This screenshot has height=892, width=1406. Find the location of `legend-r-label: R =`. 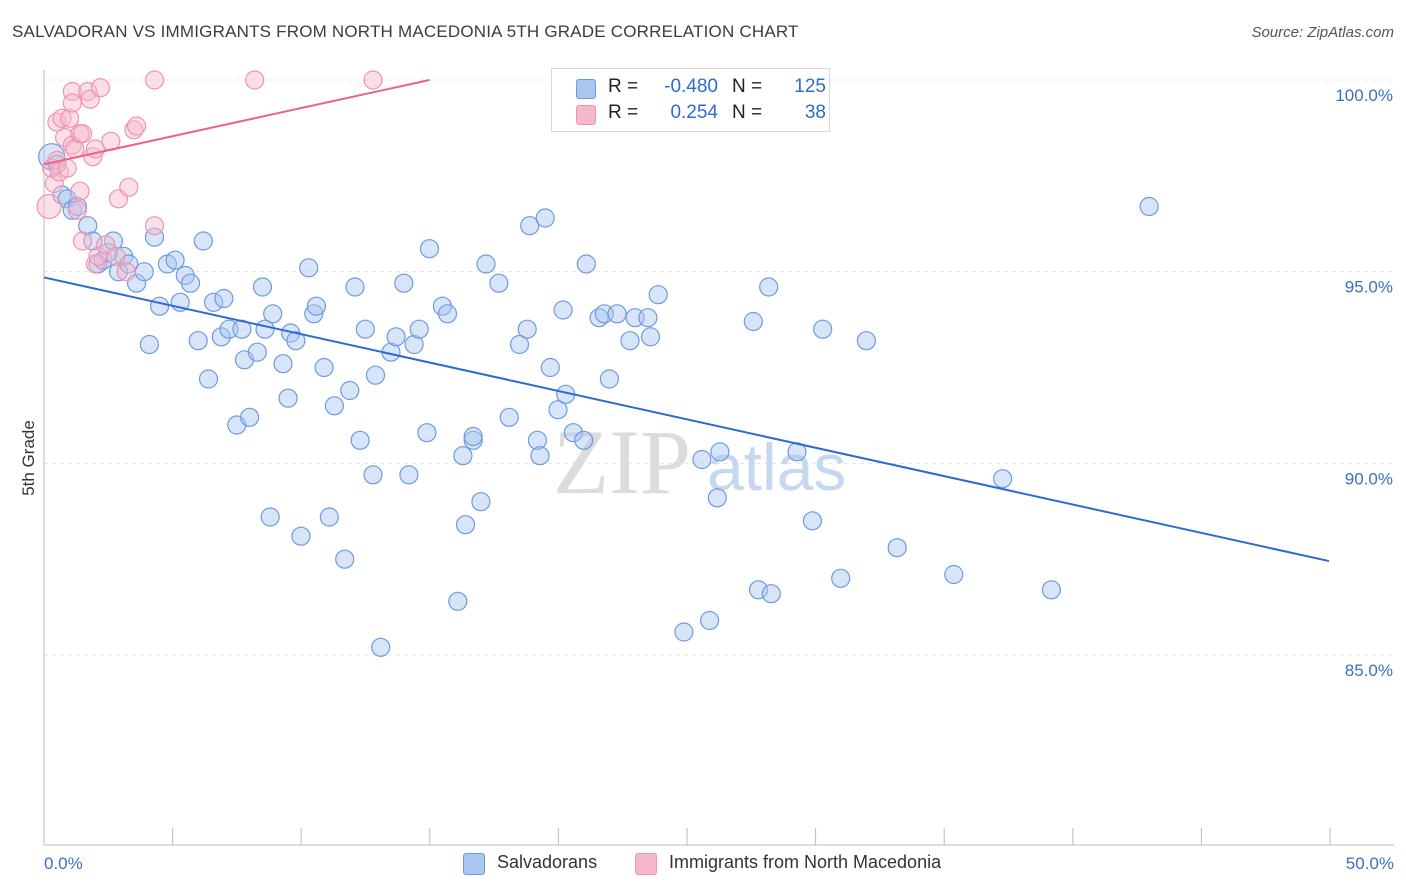

legend-r-label: R = is located at coordinates (623, 86).